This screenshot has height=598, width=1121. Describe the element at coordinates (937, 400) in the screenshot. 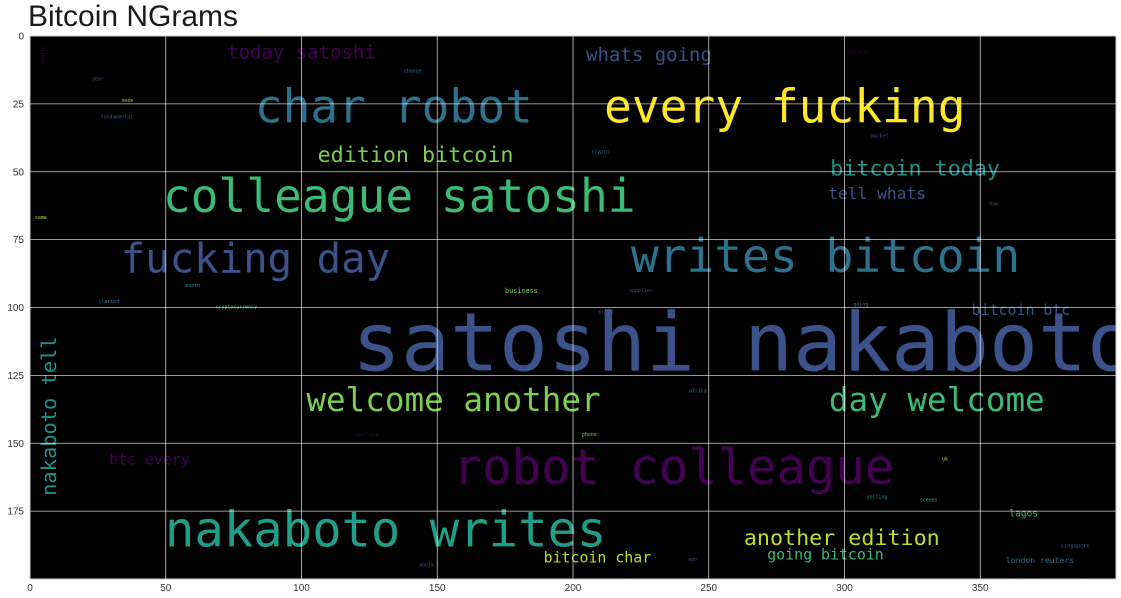

I see `word: day welcome` at that location.